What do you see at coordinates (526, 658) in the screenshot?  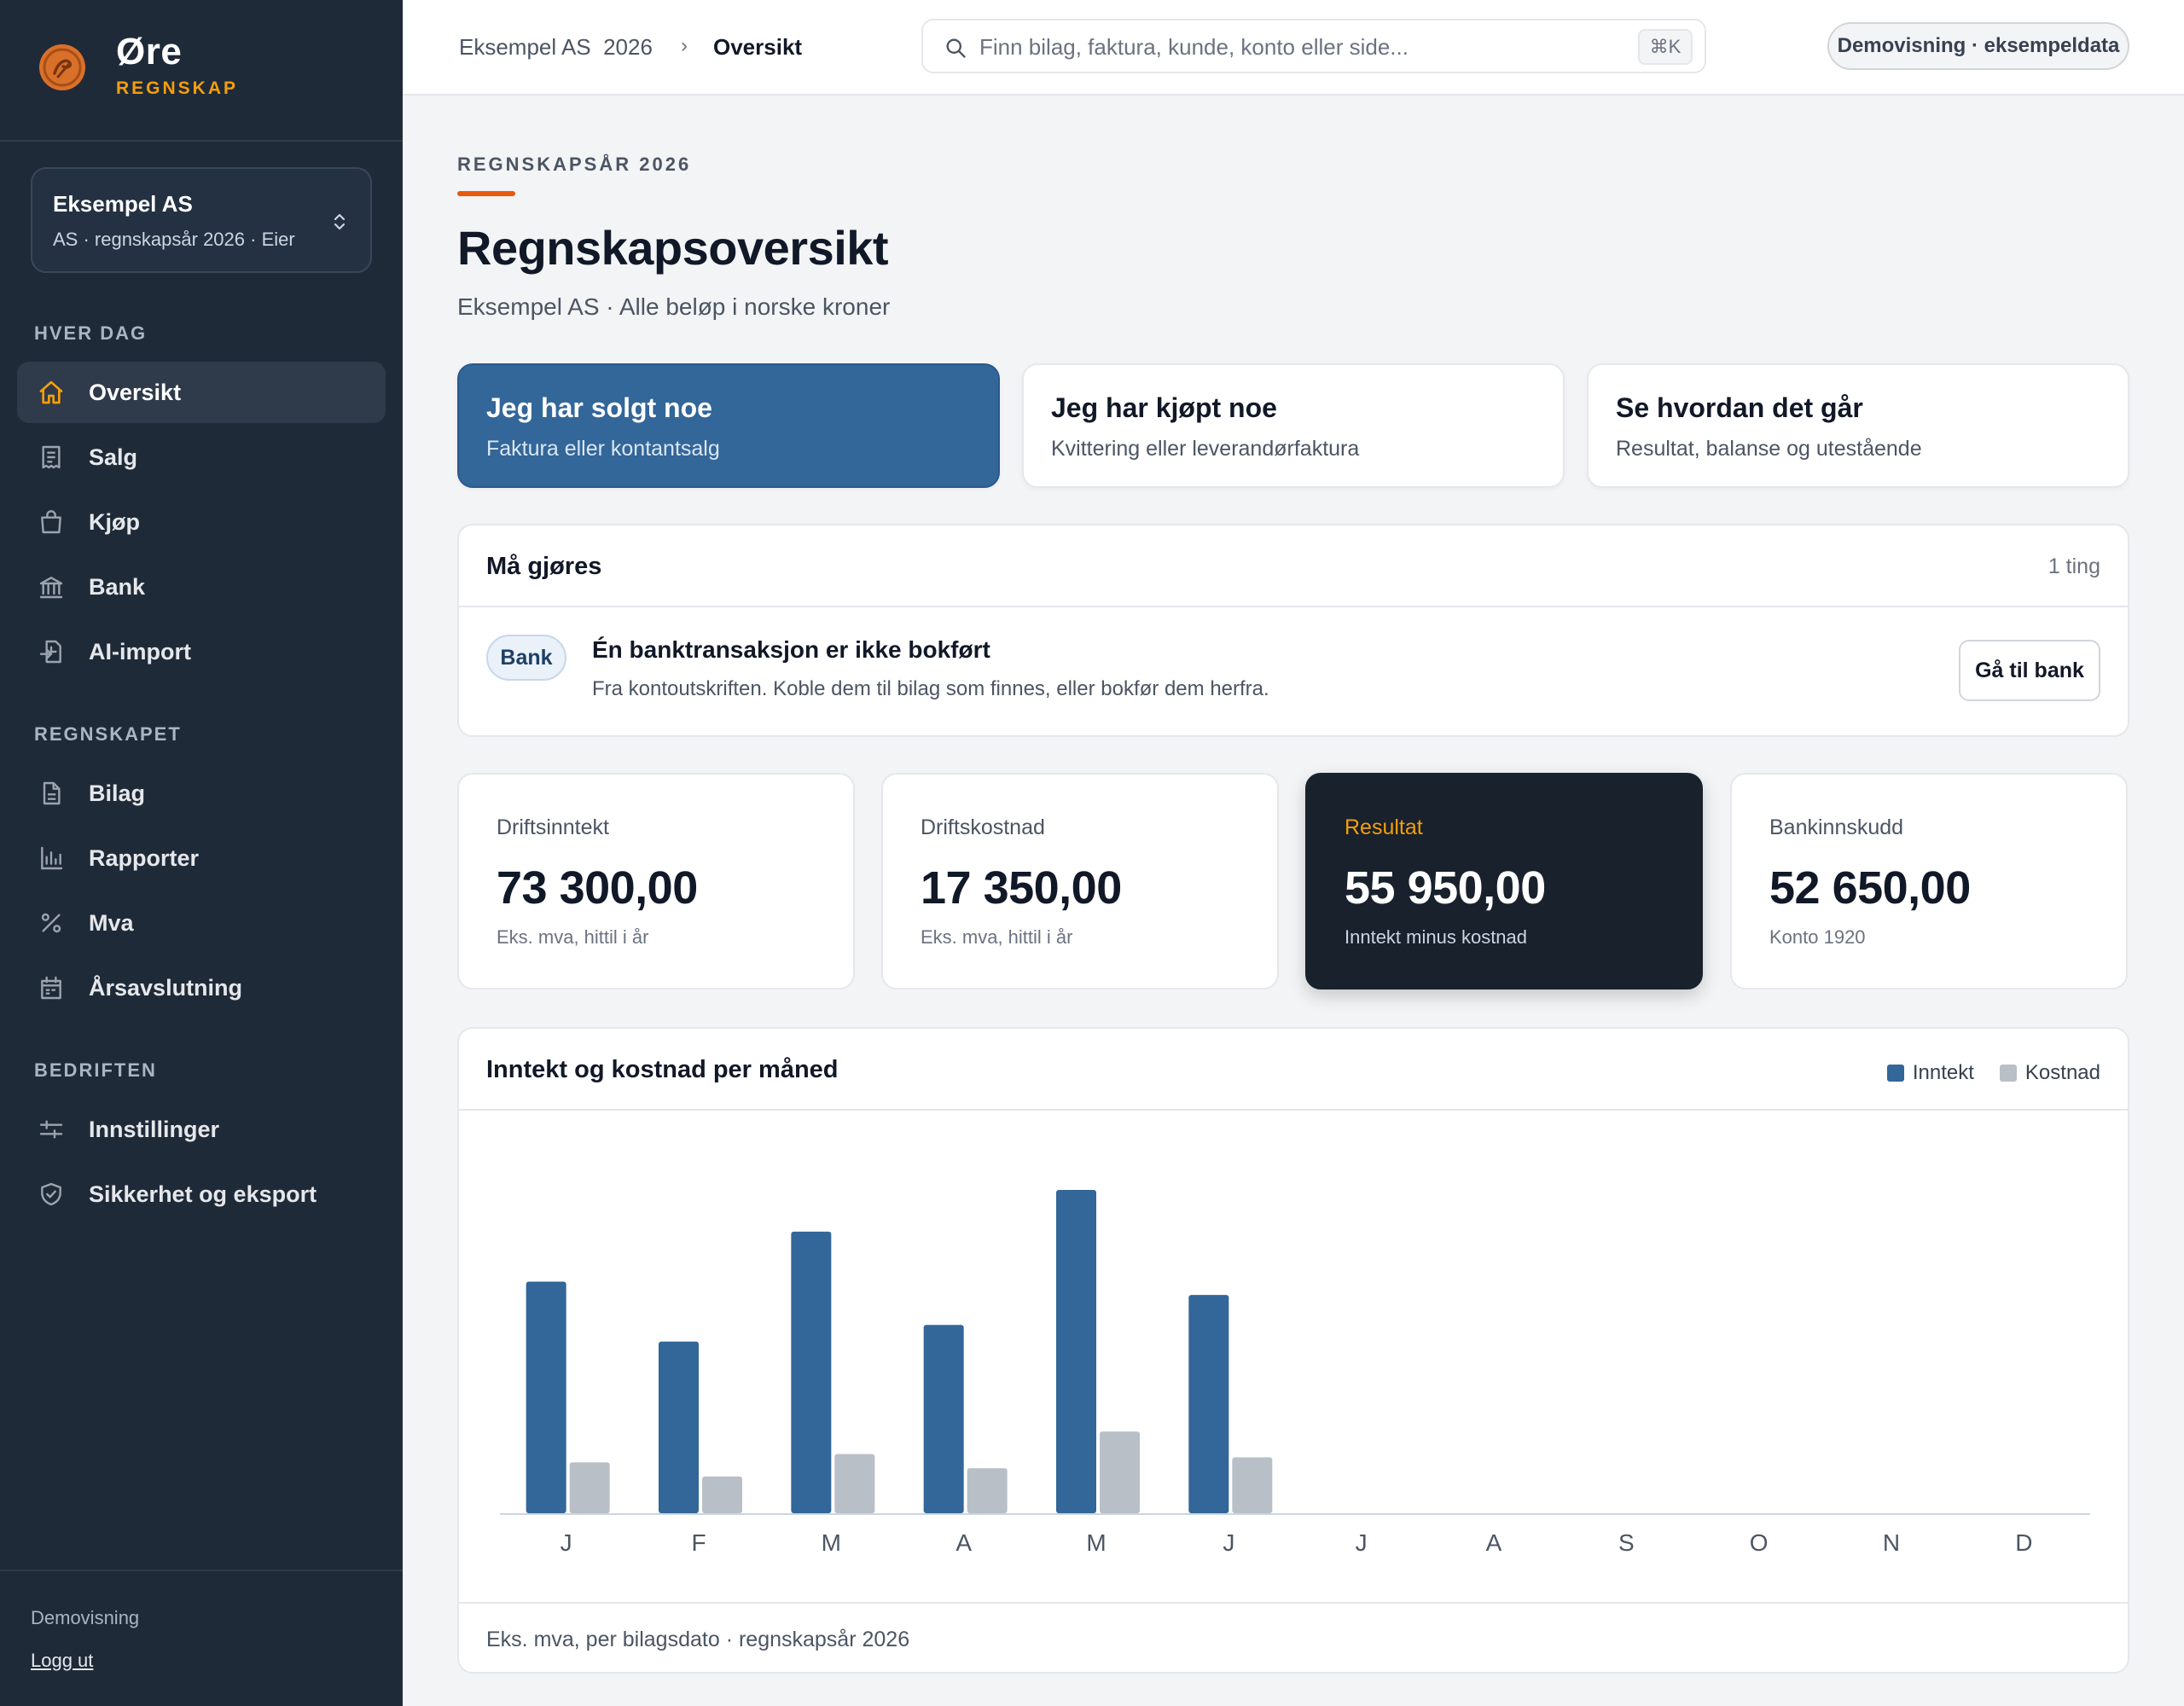 I see `todo-category-badge: Bank` at bounding box center [526, 658].